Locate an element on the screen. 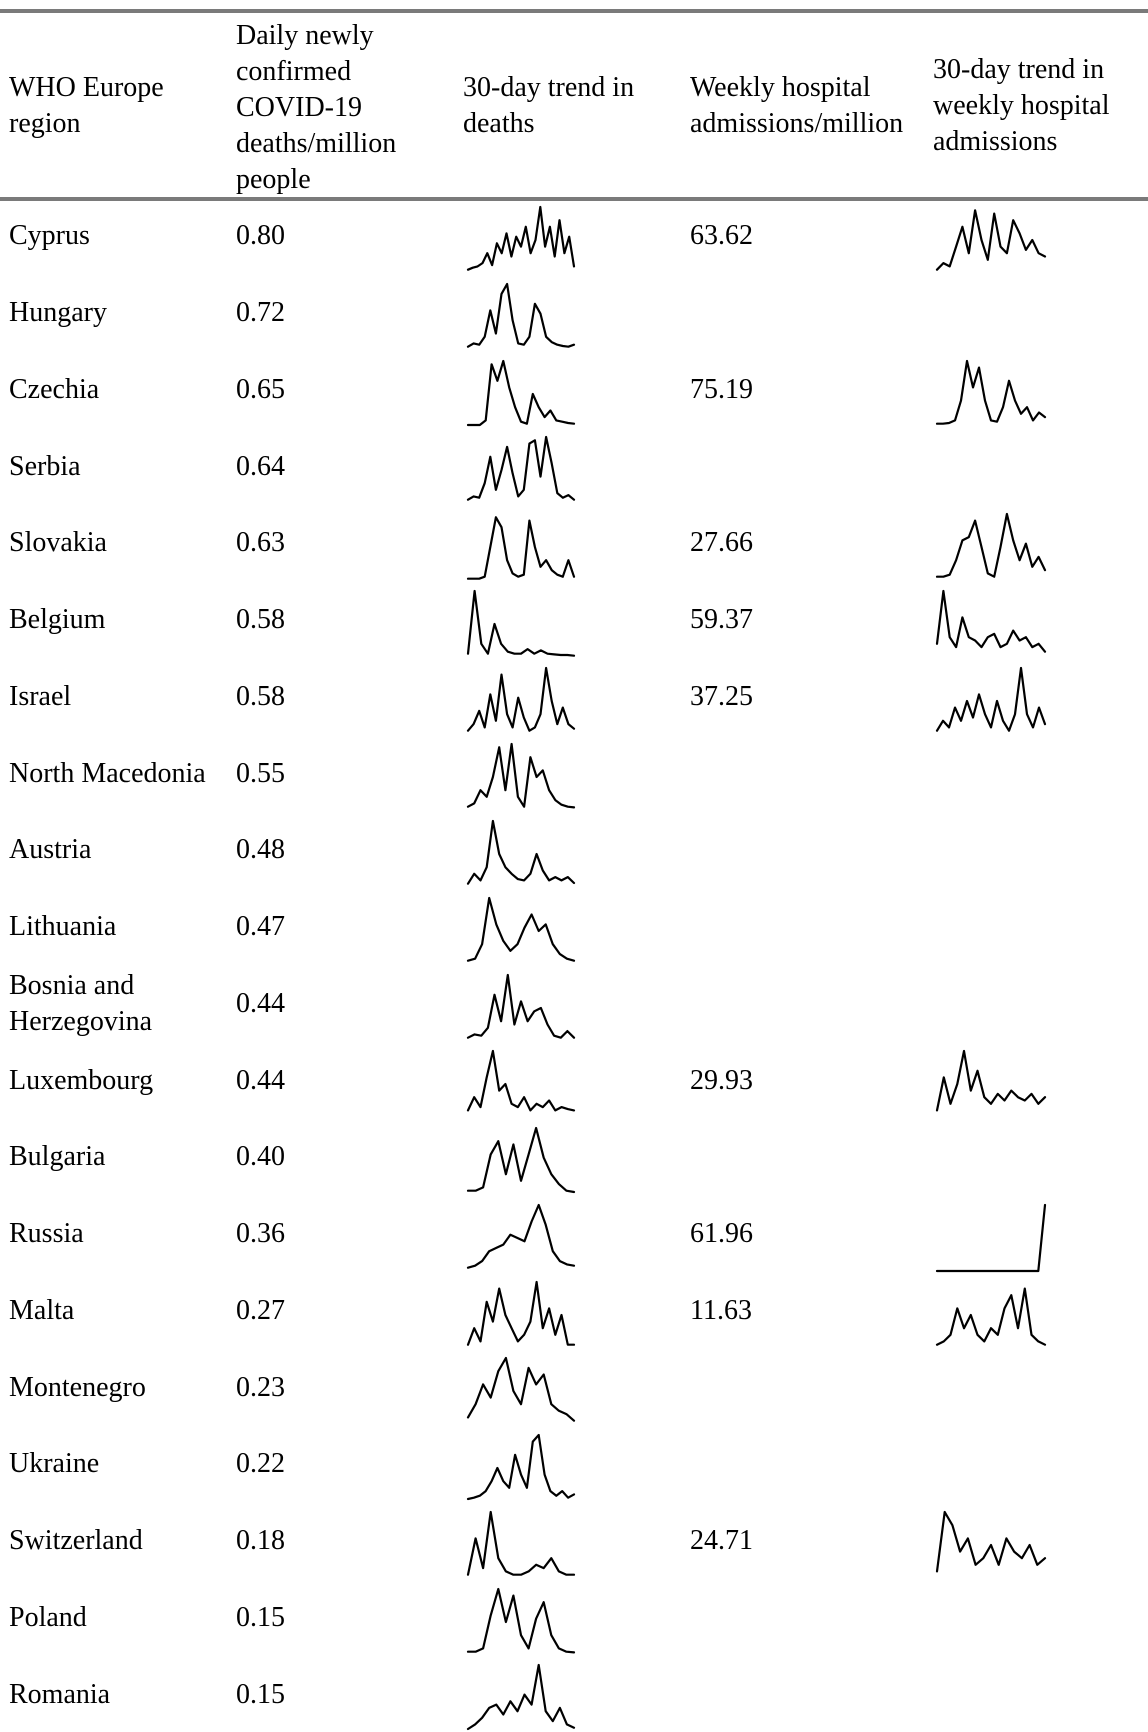 This screenshot has width=1148, height=1732. header-deaths-line: confirmed is located at coordinates (294, 71).